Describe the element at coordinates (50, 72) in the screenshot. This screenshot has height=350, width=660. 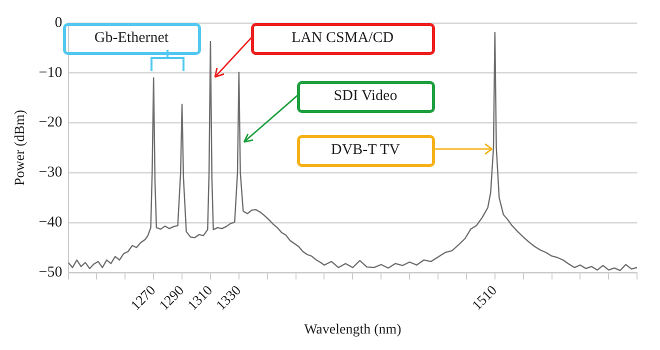
I see `y-tick-label: −10` at that location.